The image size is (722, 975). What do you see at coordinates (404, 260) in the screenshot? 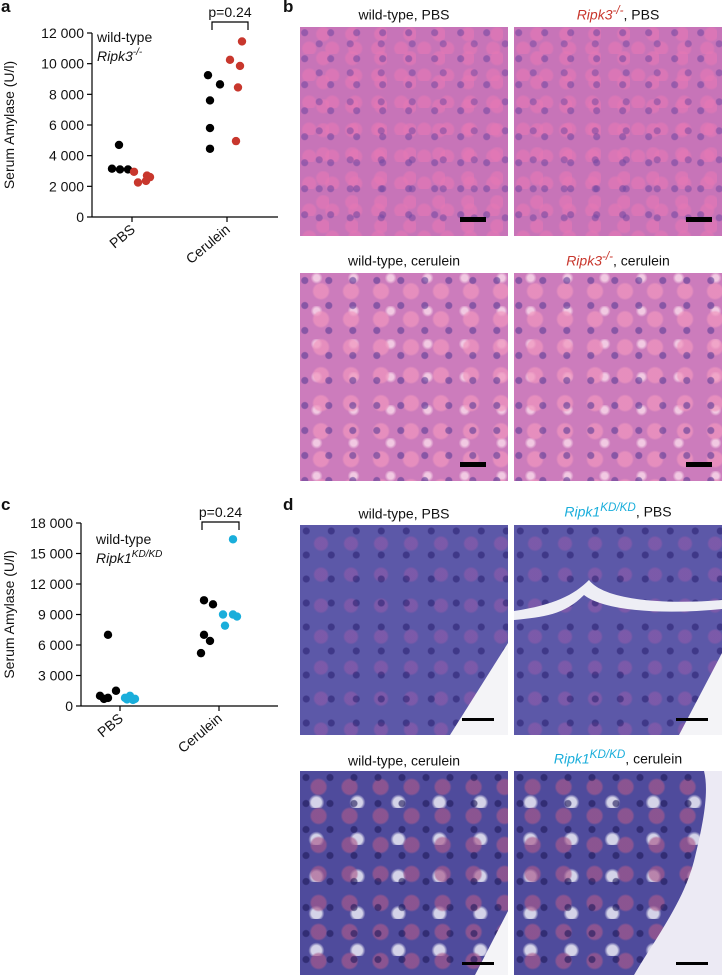
I see `panel-b-title-wt-cerulein: wild-type, cerulein` at bounding box center [404, 260].